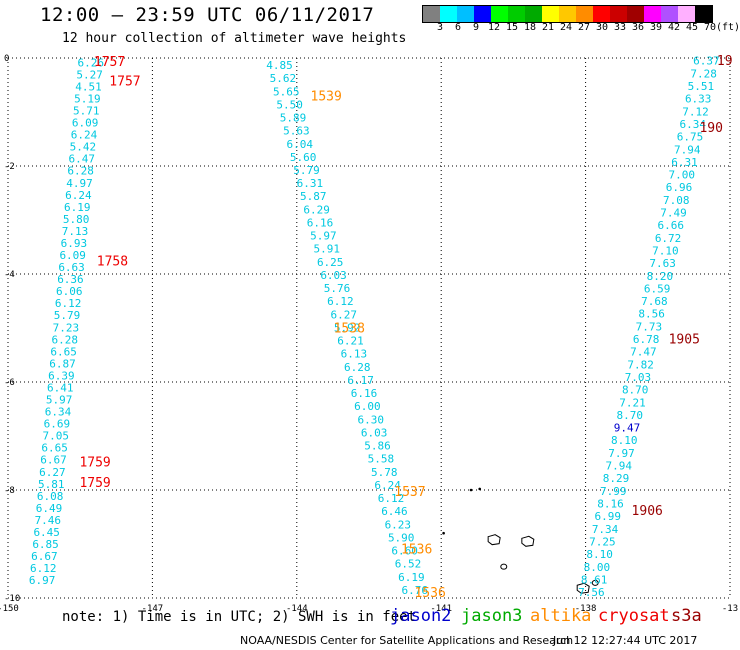  What do you see at coordinates (665, 250) in the screenshot?
I see `wave-height-value: 7.10` at bounding box center [665, 250].